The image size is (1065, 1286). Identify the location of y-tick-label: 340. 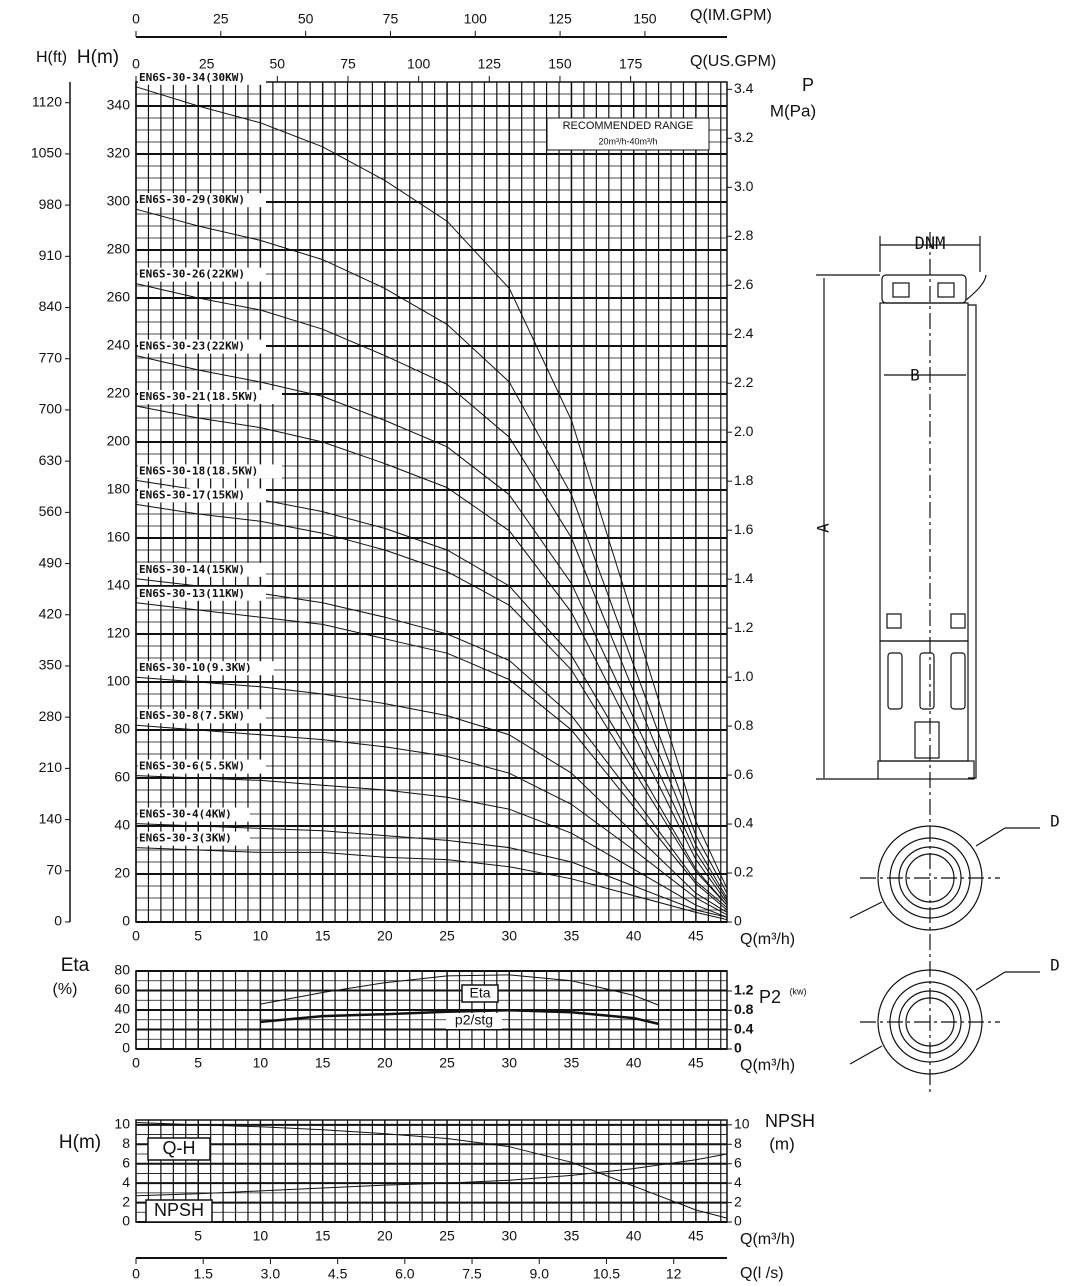
(119, 105).